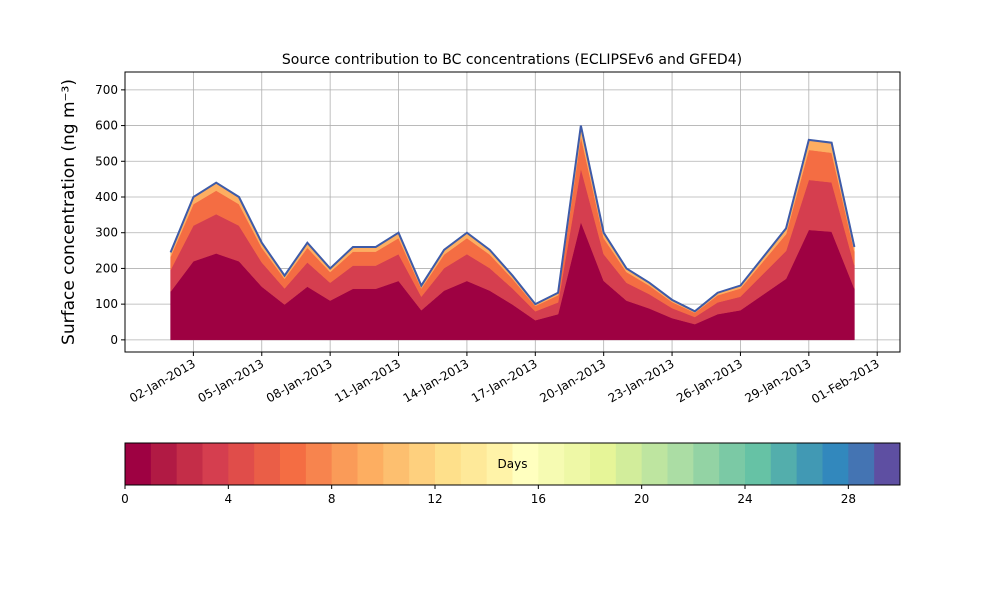  What do you see at coordinates (641, 499) in the screenshot?
I see `colorbar-tick-label: 20` at bounding box center [641, 499].